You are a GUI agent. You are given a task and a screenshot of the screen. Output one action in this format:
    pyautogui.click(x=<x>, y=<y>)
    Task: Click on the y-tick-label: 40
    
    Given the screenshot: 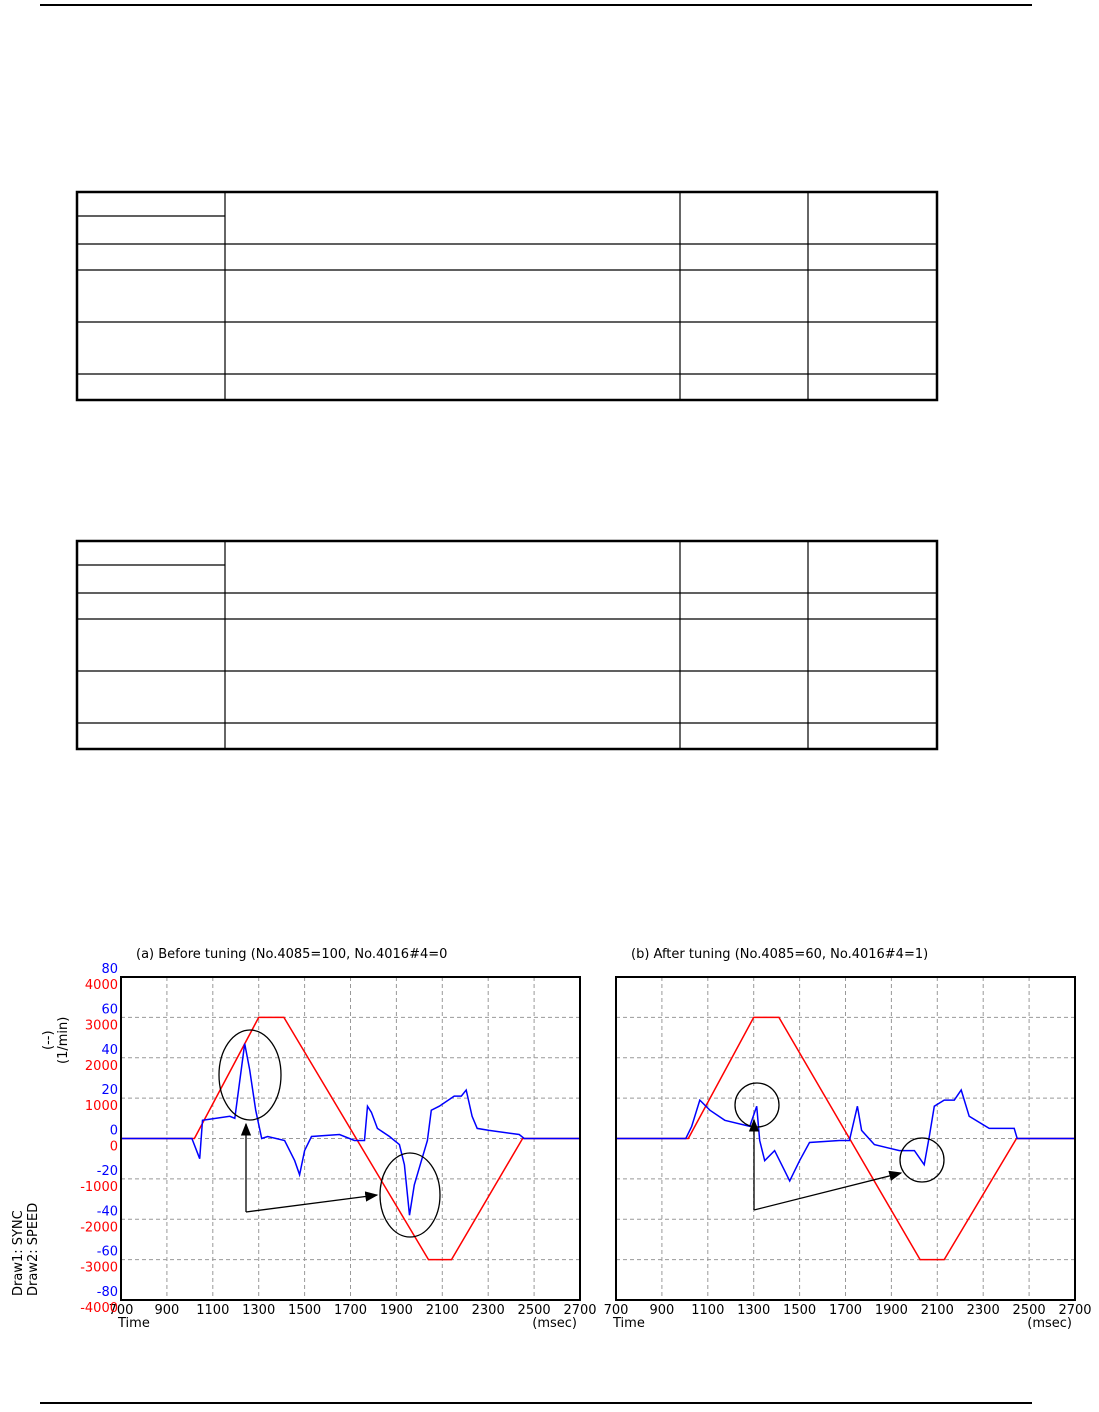 What is the action you would take?
    pyautogui.click(x=109, y=1050)
    